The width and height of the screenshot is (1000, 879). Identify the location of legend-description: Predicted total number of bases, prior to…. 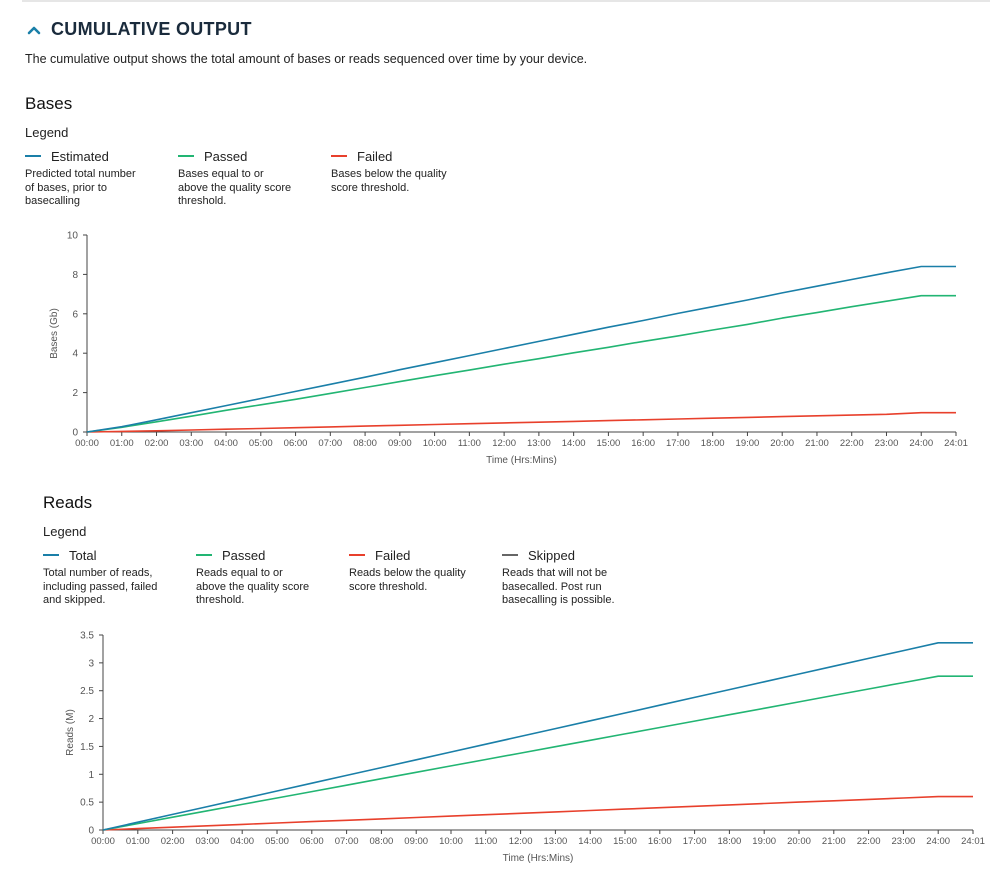
(95, 188).